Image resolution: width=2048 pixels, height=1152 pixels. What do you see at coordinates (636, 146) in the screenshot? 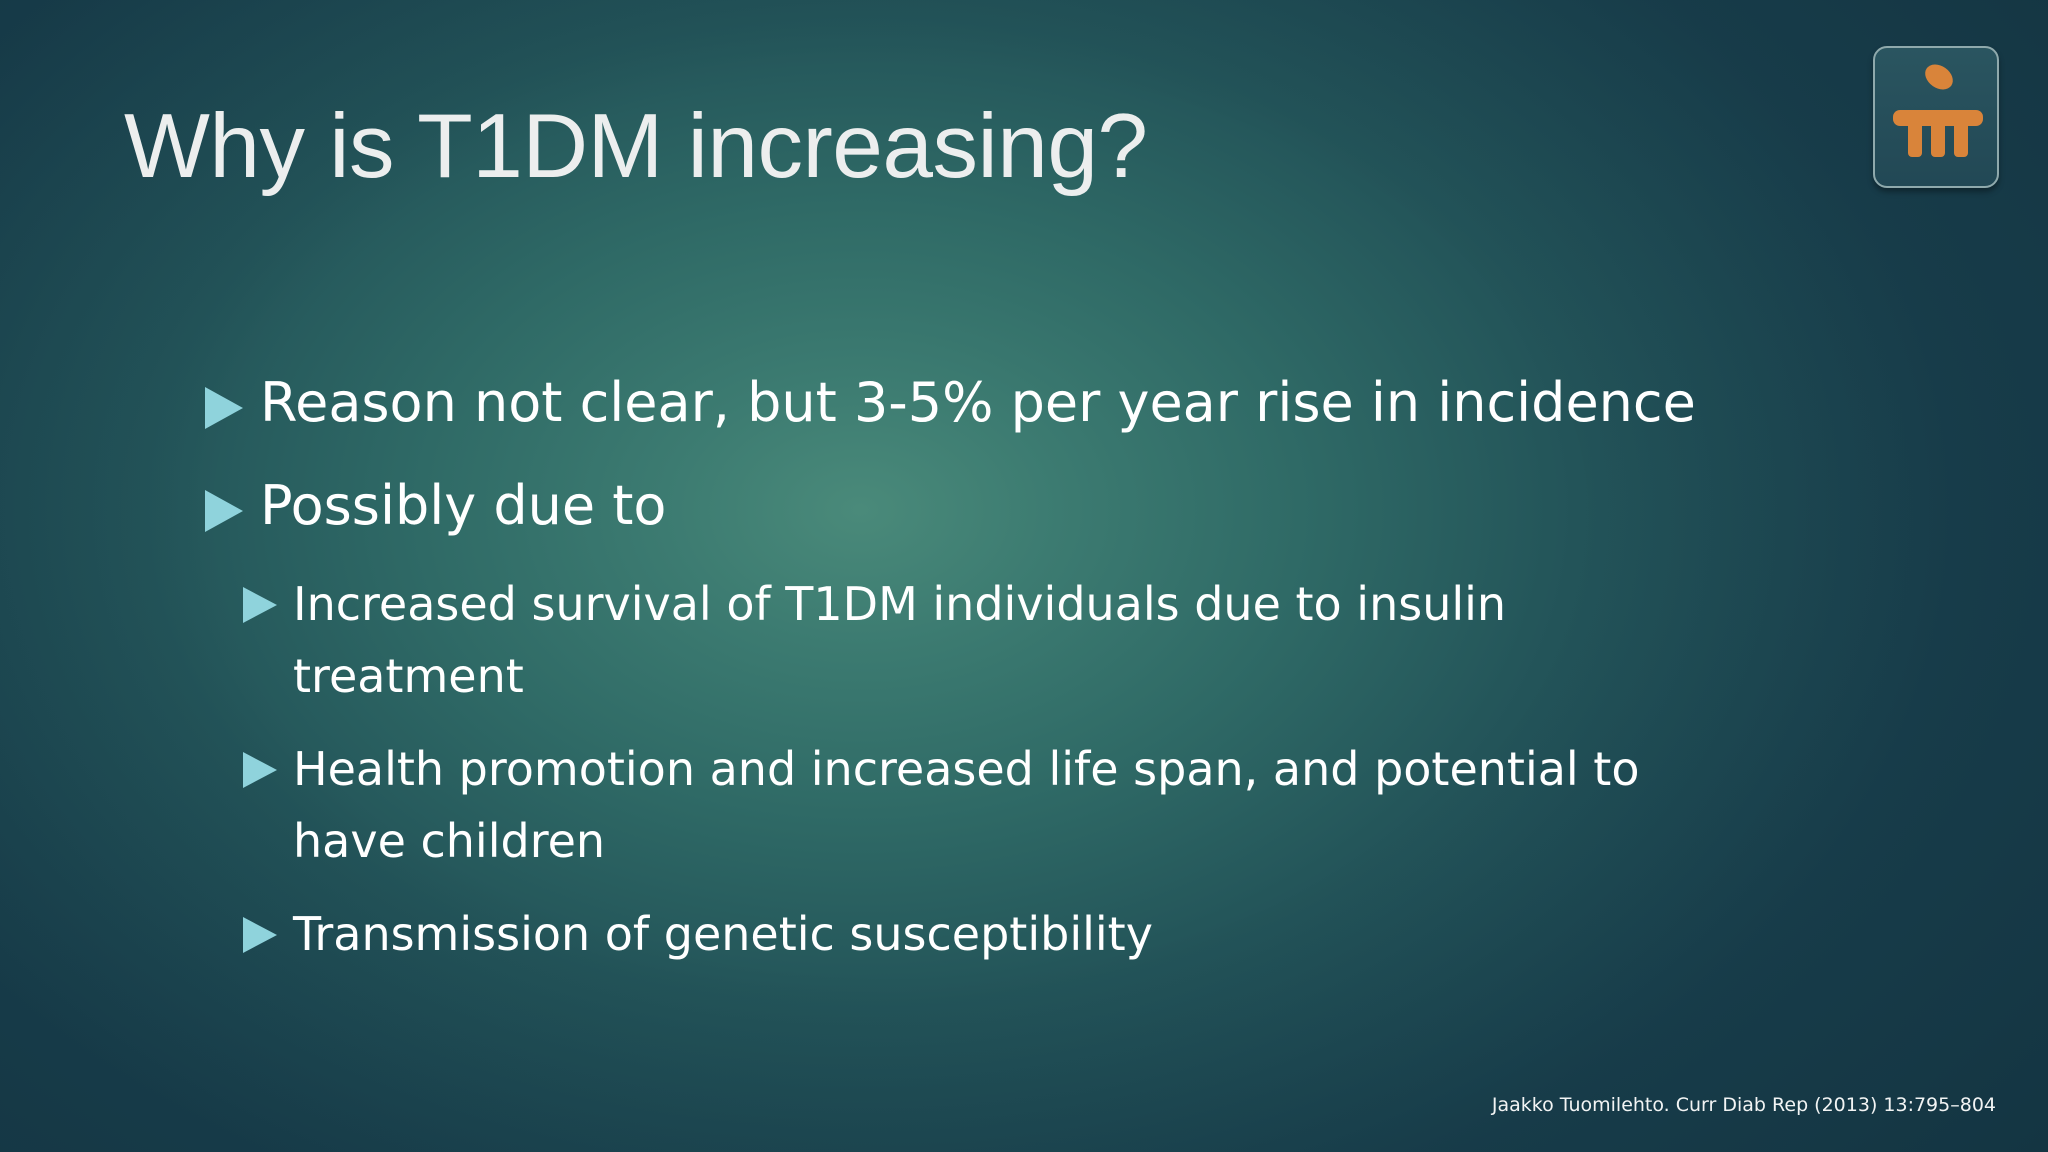
I see `slide-title: Why is T1DM increasing?` at bounding box center [636, 146].